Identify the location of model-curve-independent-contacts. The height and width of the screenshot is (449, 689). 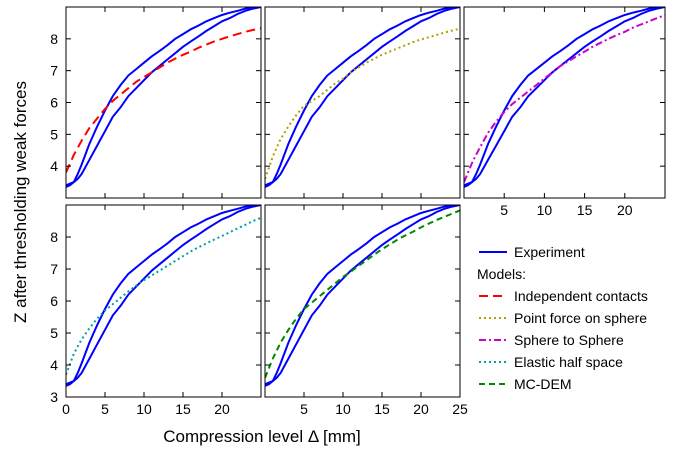
(163, 100).